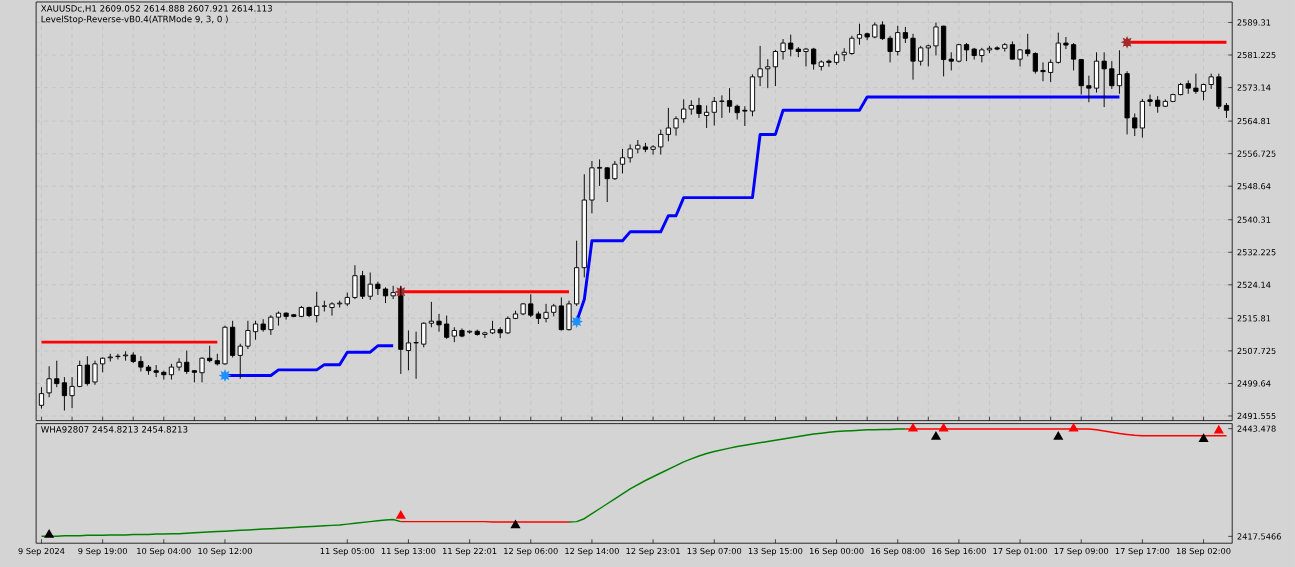 Image resolution: width=1295 pixels, height=567 pixels. What do you see at coordinates (1256, 55) in the screenshot?
I see `y-tick-label: 2581.225` at bounding box center [1256, 55].